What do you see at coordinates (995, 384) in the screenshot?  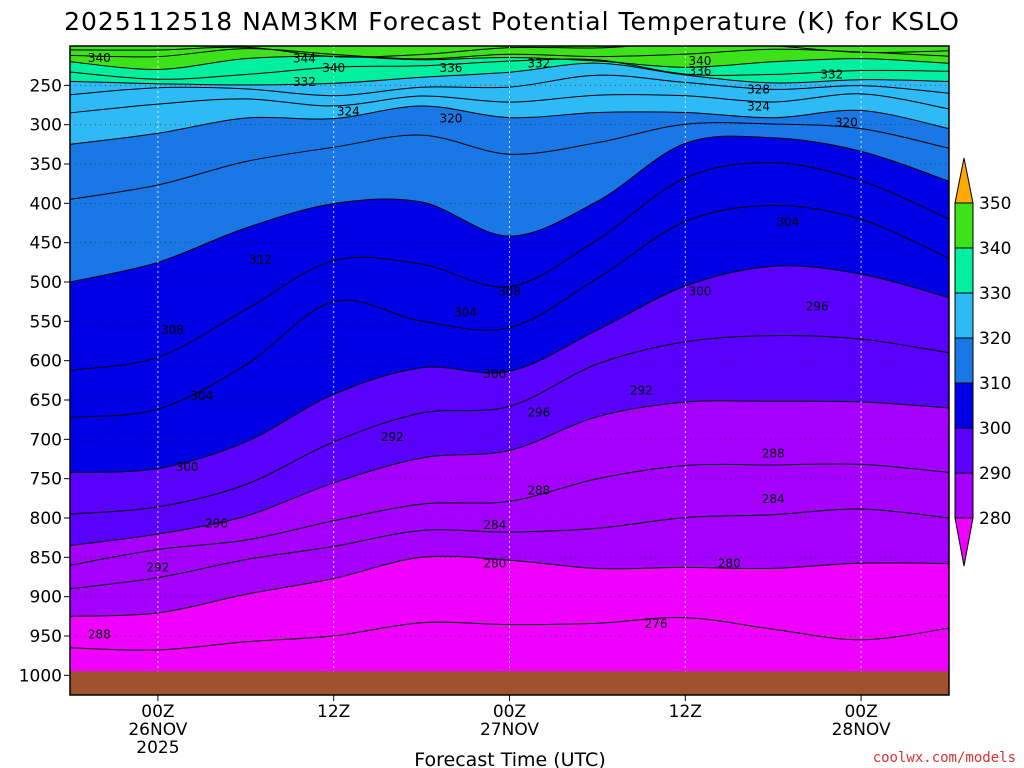 I see `colorbar-label: 310` at bounding box center [995, 384].